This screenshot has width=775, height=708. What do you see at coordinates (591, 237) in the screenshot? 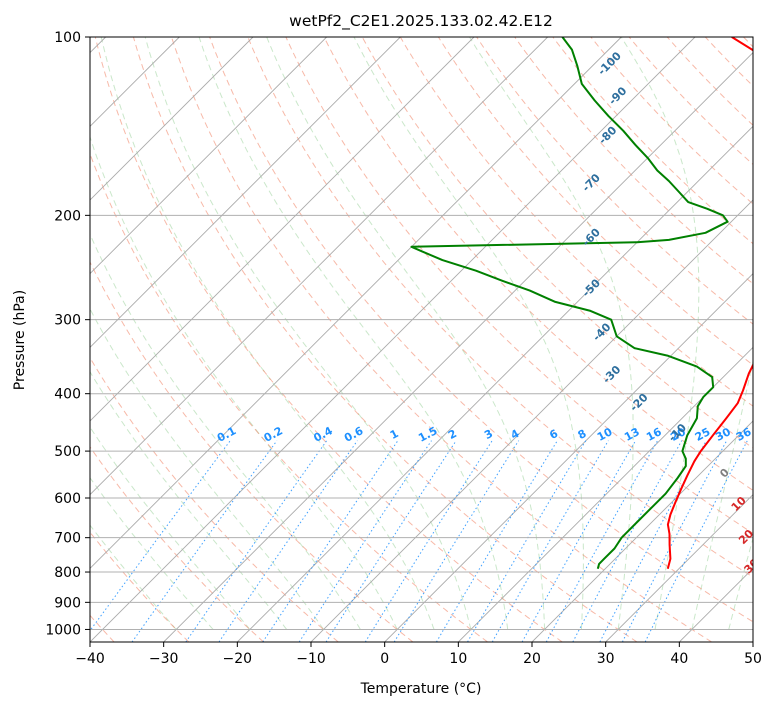
I see `dry-adiabat-label: -60` at bounding box center [591, 237].